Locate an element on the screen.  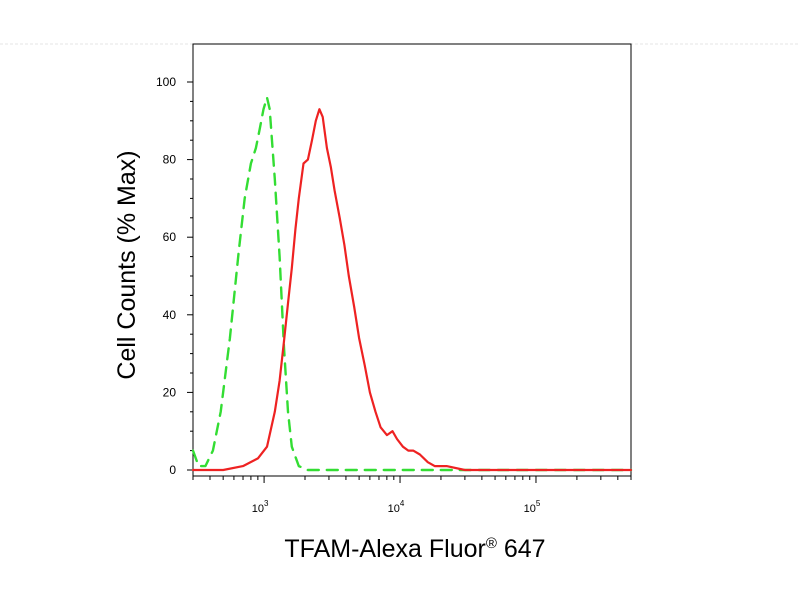
x-axis-label-registered-mark: ® is located at coordinates (491, 543).